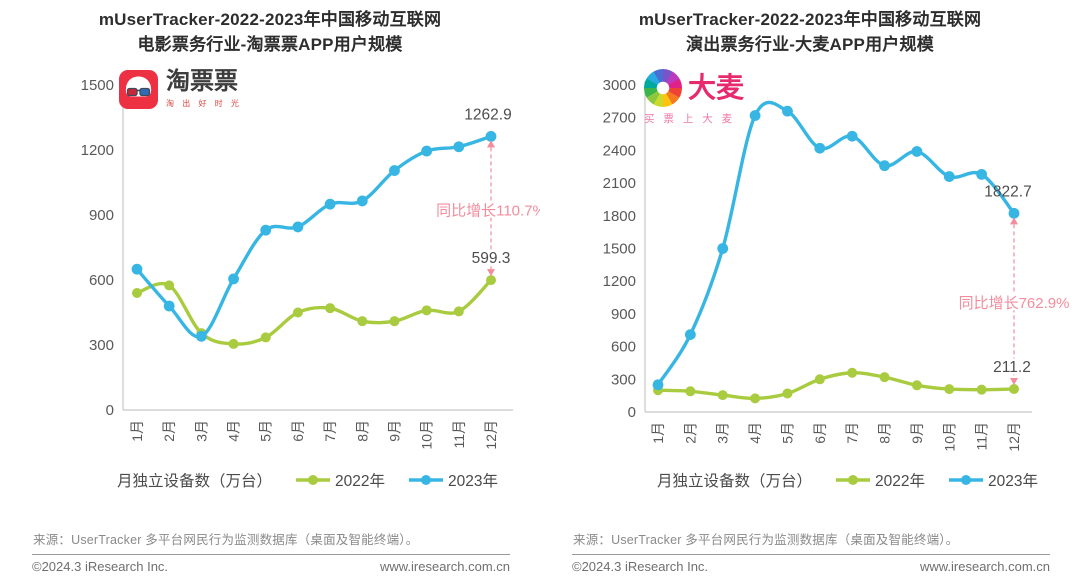 Image resolution: width=1080 pixels, height=581 pixels. Describe the element at coordinates (619, 216) in the screenshot. I see `y-tick-label: 1800` at that location.